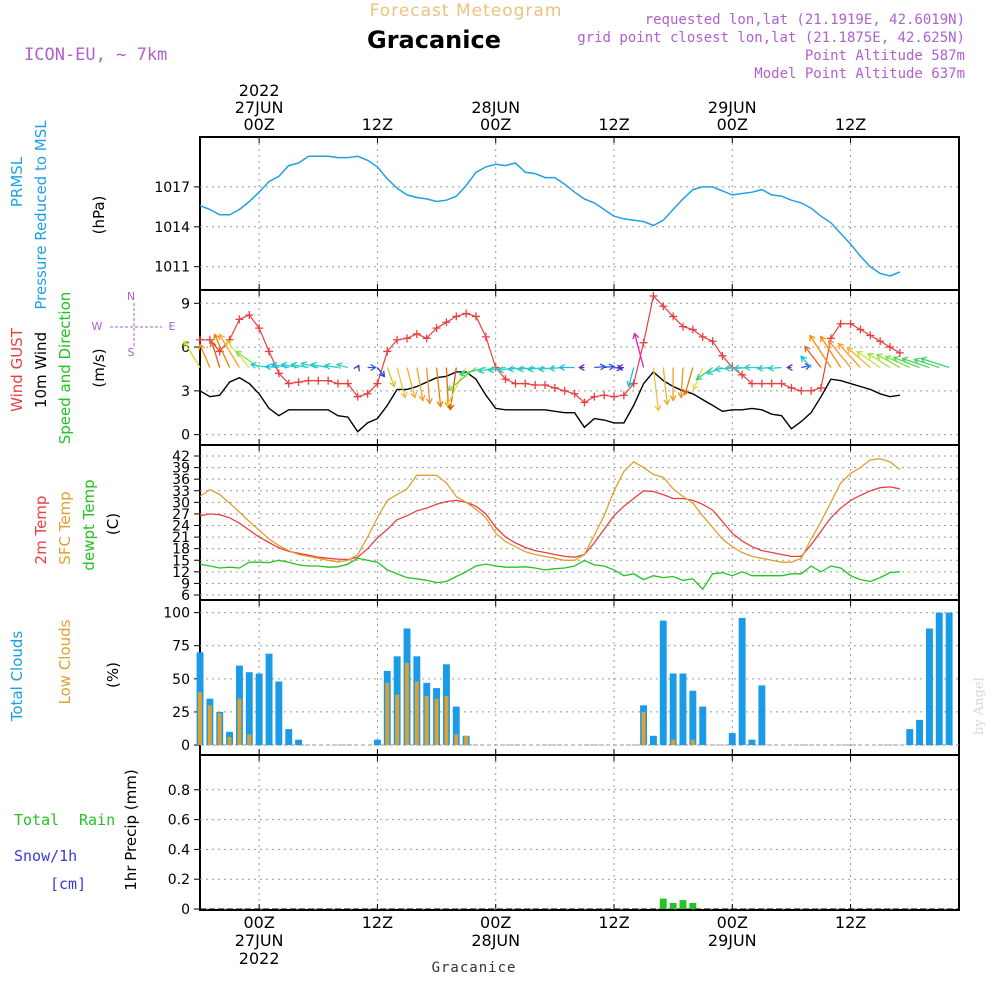 This screenshot has width=1000, height=1000. I want to click on y-tick-label: 12, so click(181, 573).